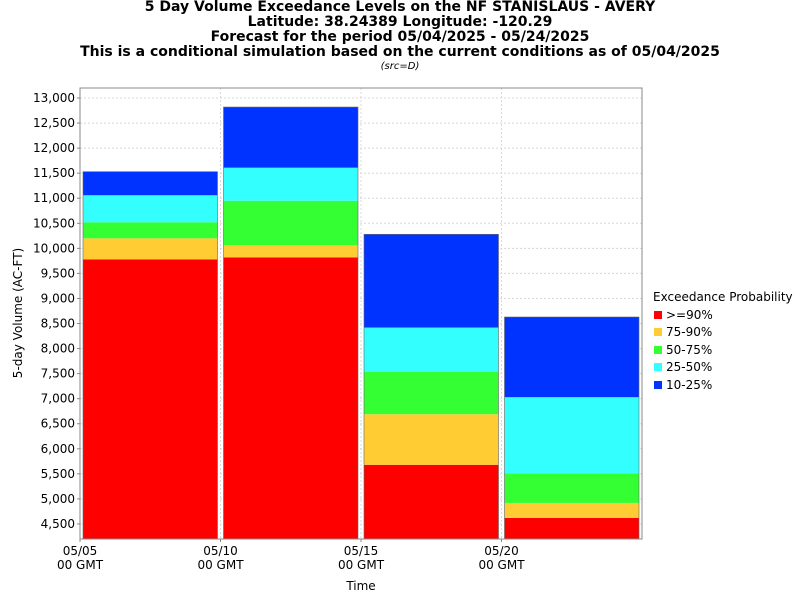 The width and height of the screenshot is (800, 600). What do you see at coordinates (501, 551) in the screenshot?
I see `x-tick-label: 05/20` at bounding box center [501, 551].